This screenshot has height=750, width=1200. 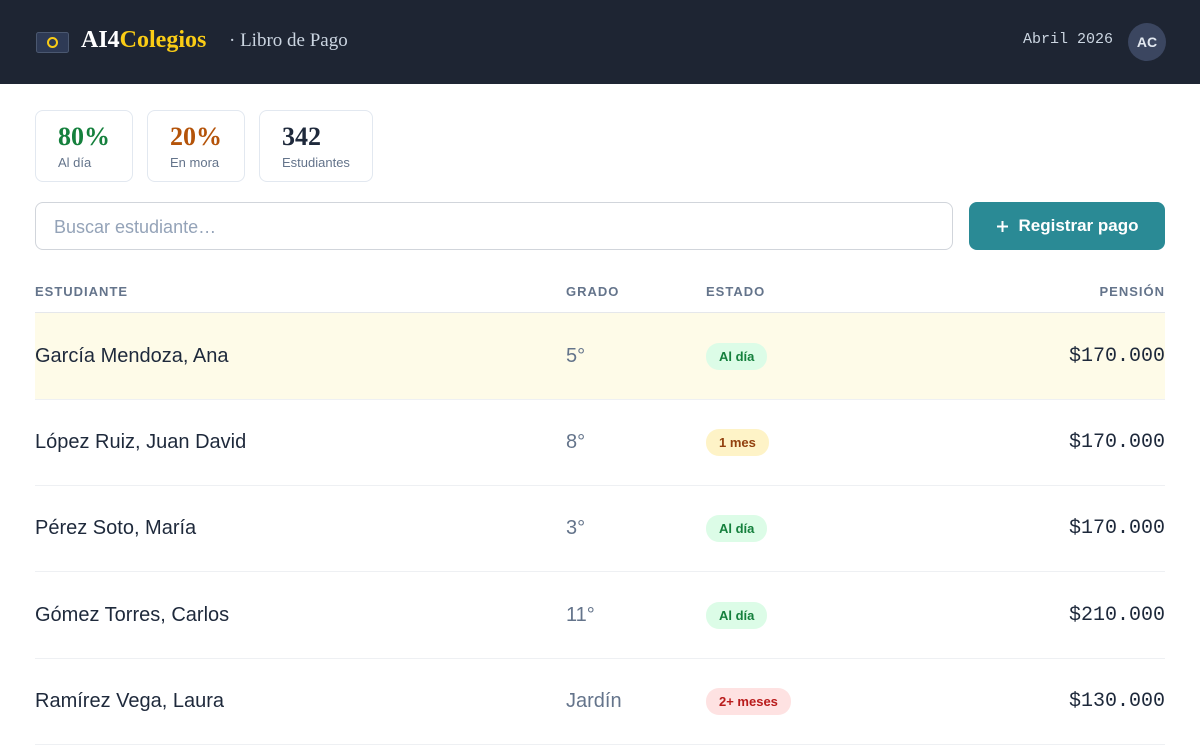 What do you see at coordinates (100, 40) in the screenshot?
I see `brand-text: AI4` at bounding box center [100, 40].